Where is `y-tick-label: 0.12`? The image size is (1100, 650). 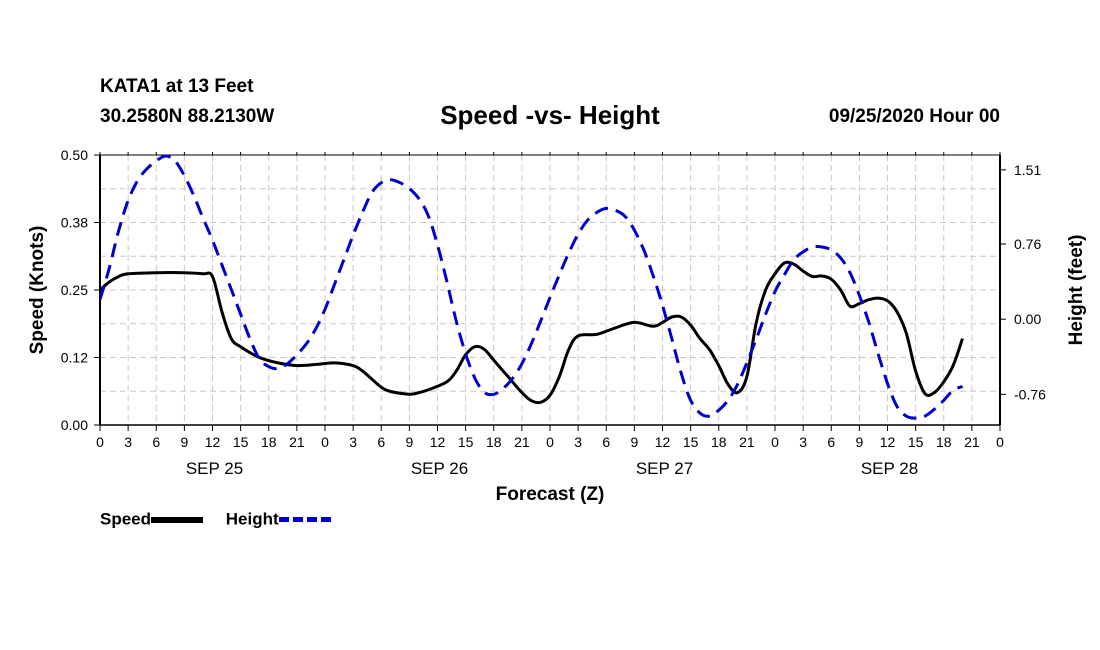
y-tick-label: 0.12 is located at coordinates (74, 358).